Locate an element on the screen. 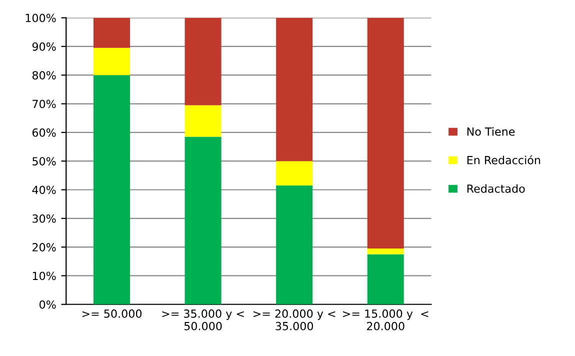 Image resolution: width=575 pixels, height=356 pixels. x-tick-label: >= 35.000 y < 50.000 is located at coordinates (203, 319).